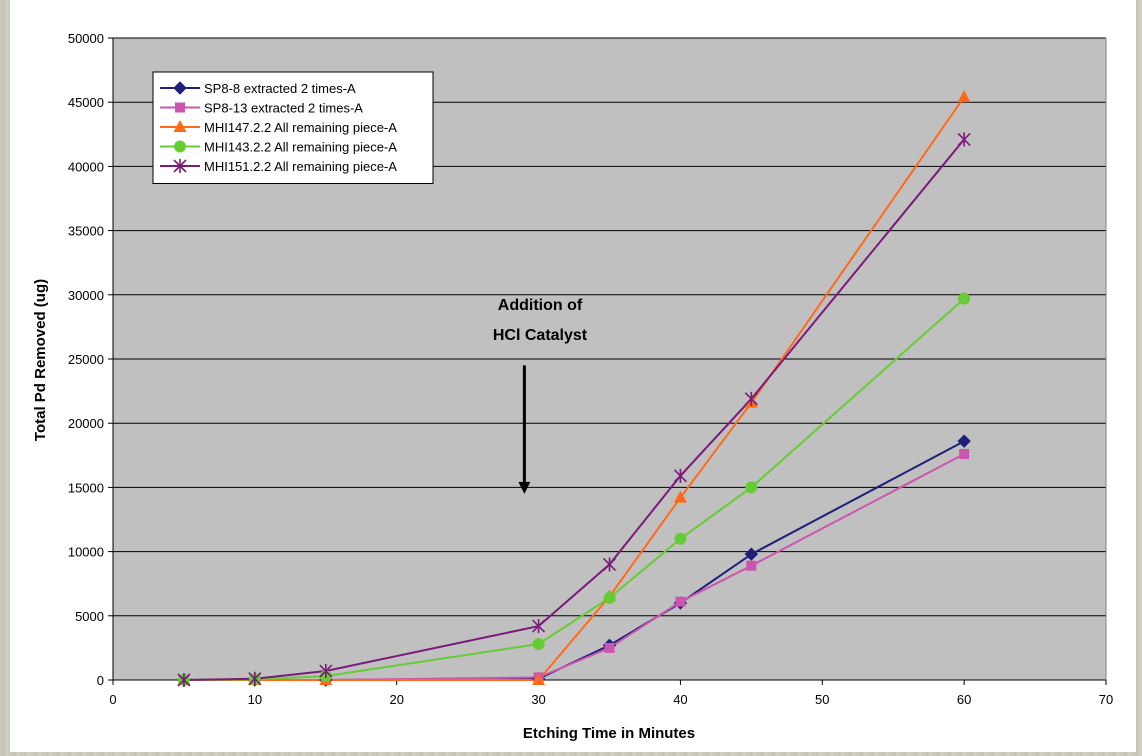 Image resolution: width=1142 pixels, height=756 pixels. What do you see at coordinates (964, 699) in the screenshot?
I see `x-tick-label: 60` at bounding box center [964, 699].